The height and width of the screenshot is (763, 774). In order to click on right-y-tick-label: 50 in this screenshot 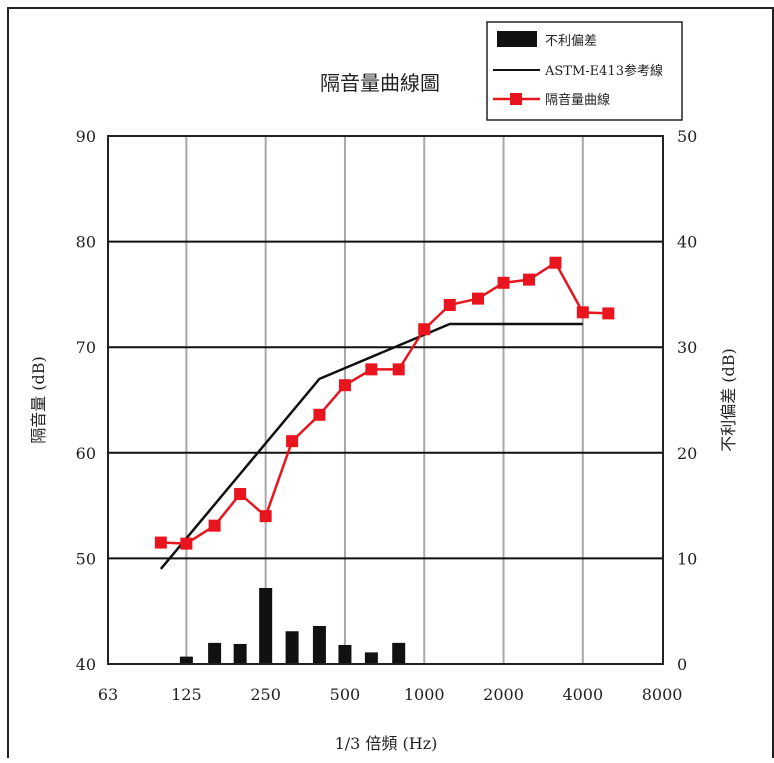, I will do `click(687, 136)`.